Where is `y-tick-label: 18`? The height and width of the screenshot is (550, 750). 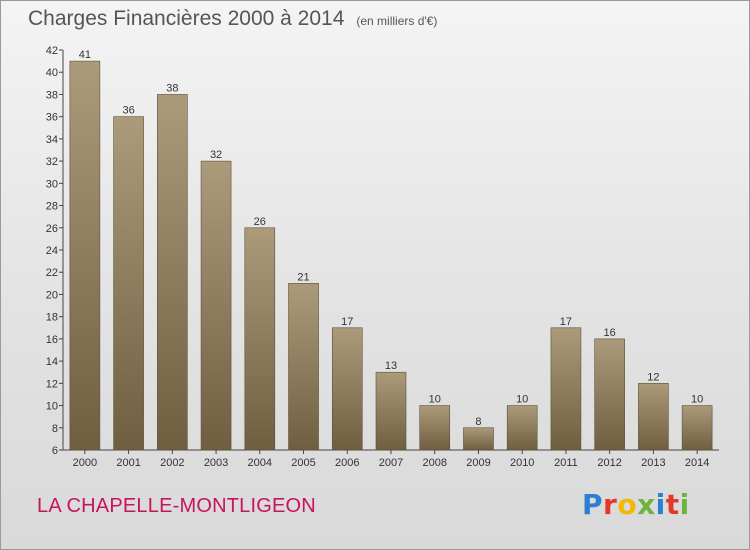
y-tick-label: 18 is located at coordinates (52, 318).